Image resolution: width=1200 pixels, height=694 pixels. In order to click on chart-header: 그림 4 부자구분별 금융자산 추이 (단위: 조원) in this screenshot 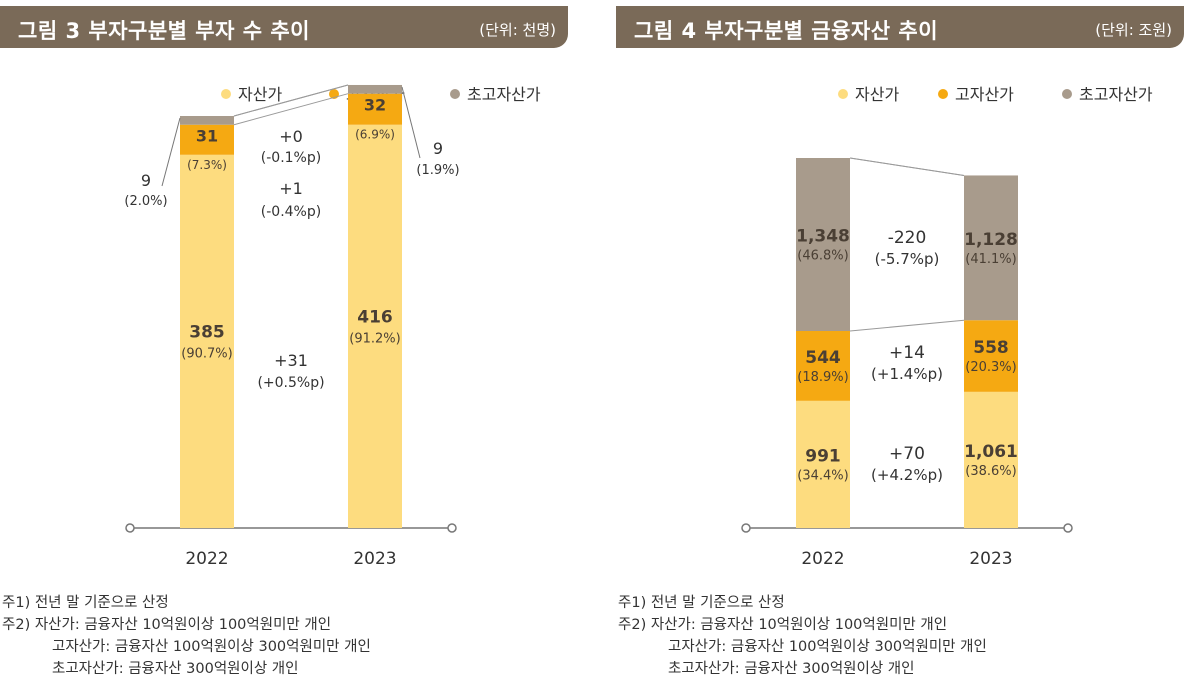, I will do `click(900, 27)`.